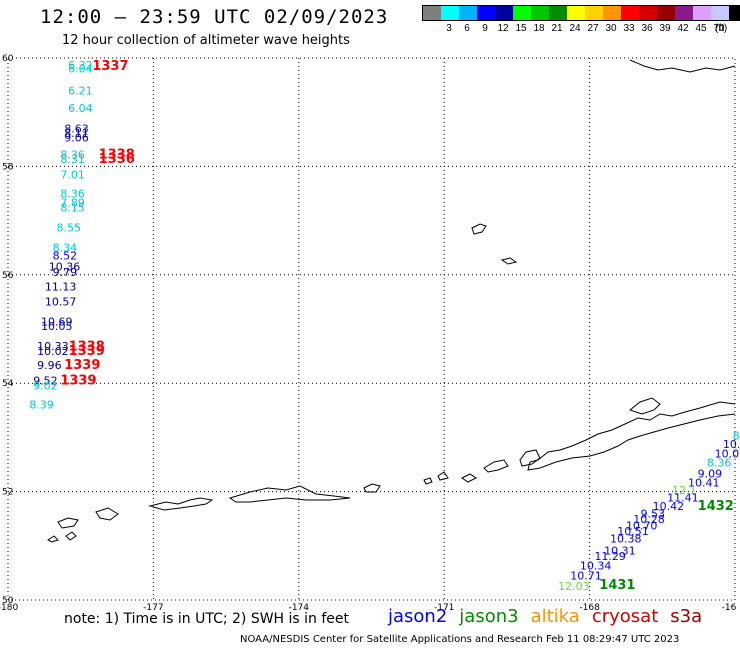 This screenshot has height=650, width=740. Describe the element at coordinates (704, 483) in the screenshot. I see `wave-height-label: 10.41` at that location.